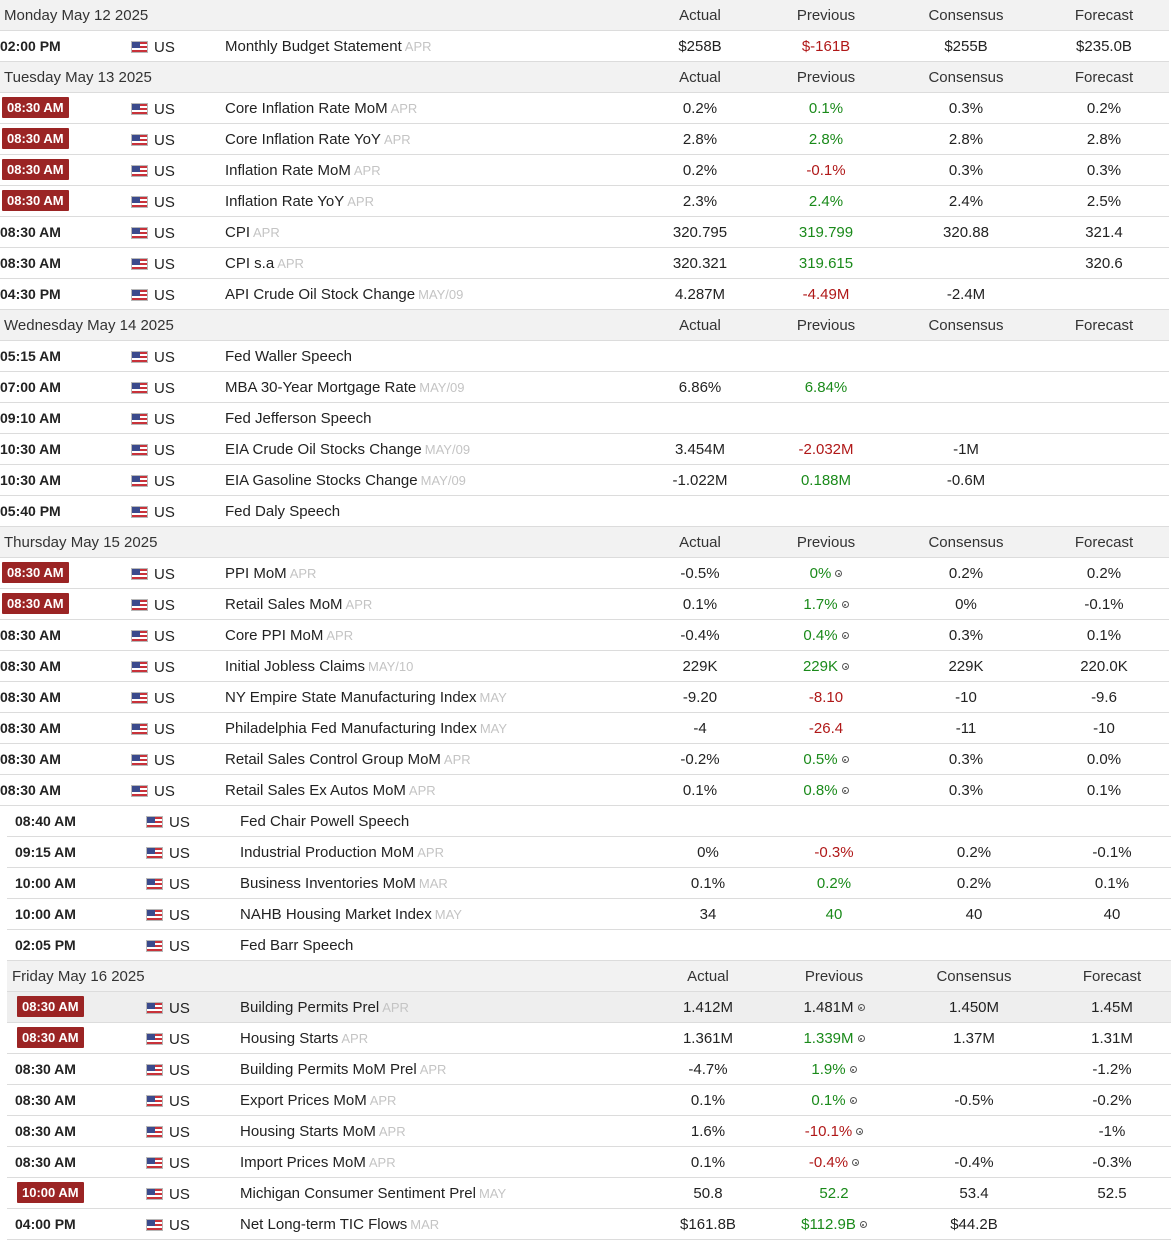 The width and height of the screenshot is (1173, 1250). Describe the element at coordinates (321, 480) in the screenshot. I see `event-name: EIA Gasoline Stocks Change` at that location.